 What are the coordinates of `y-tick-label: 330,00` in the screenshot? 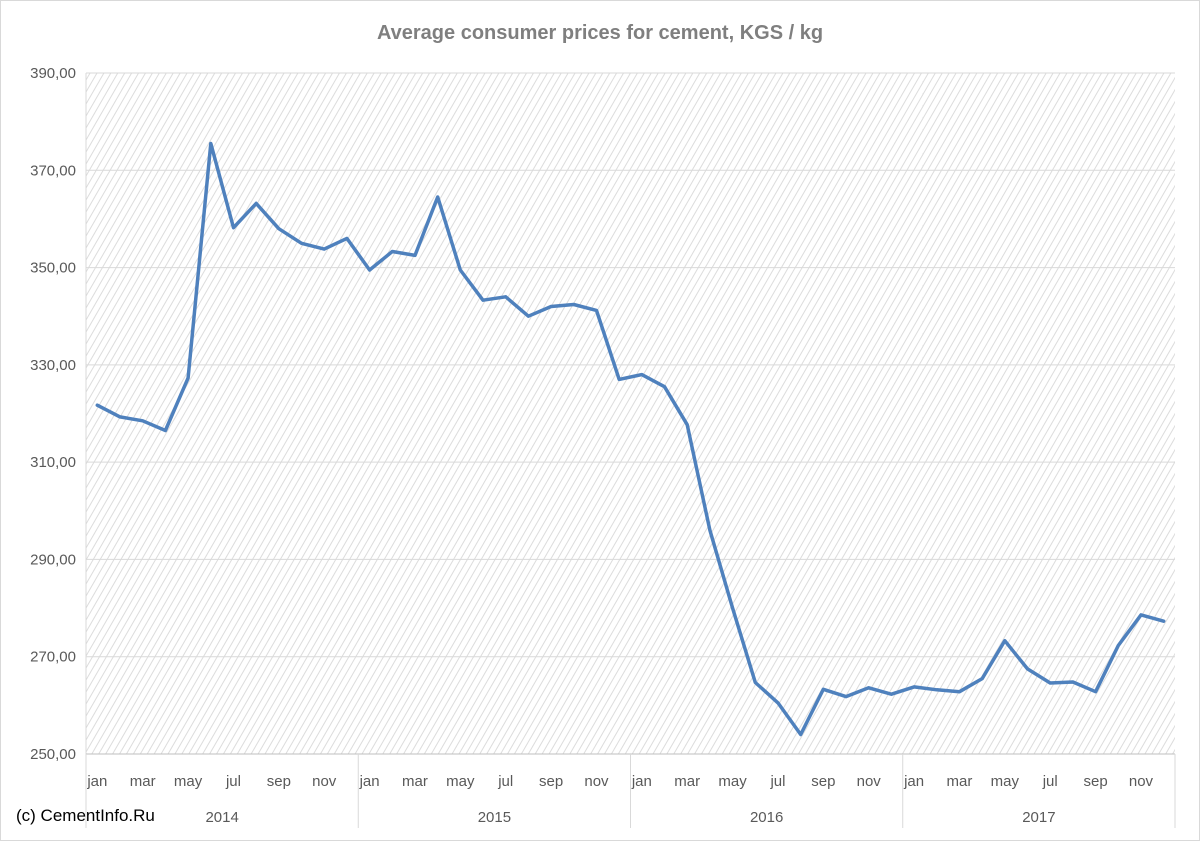 It's located at (53, 365).